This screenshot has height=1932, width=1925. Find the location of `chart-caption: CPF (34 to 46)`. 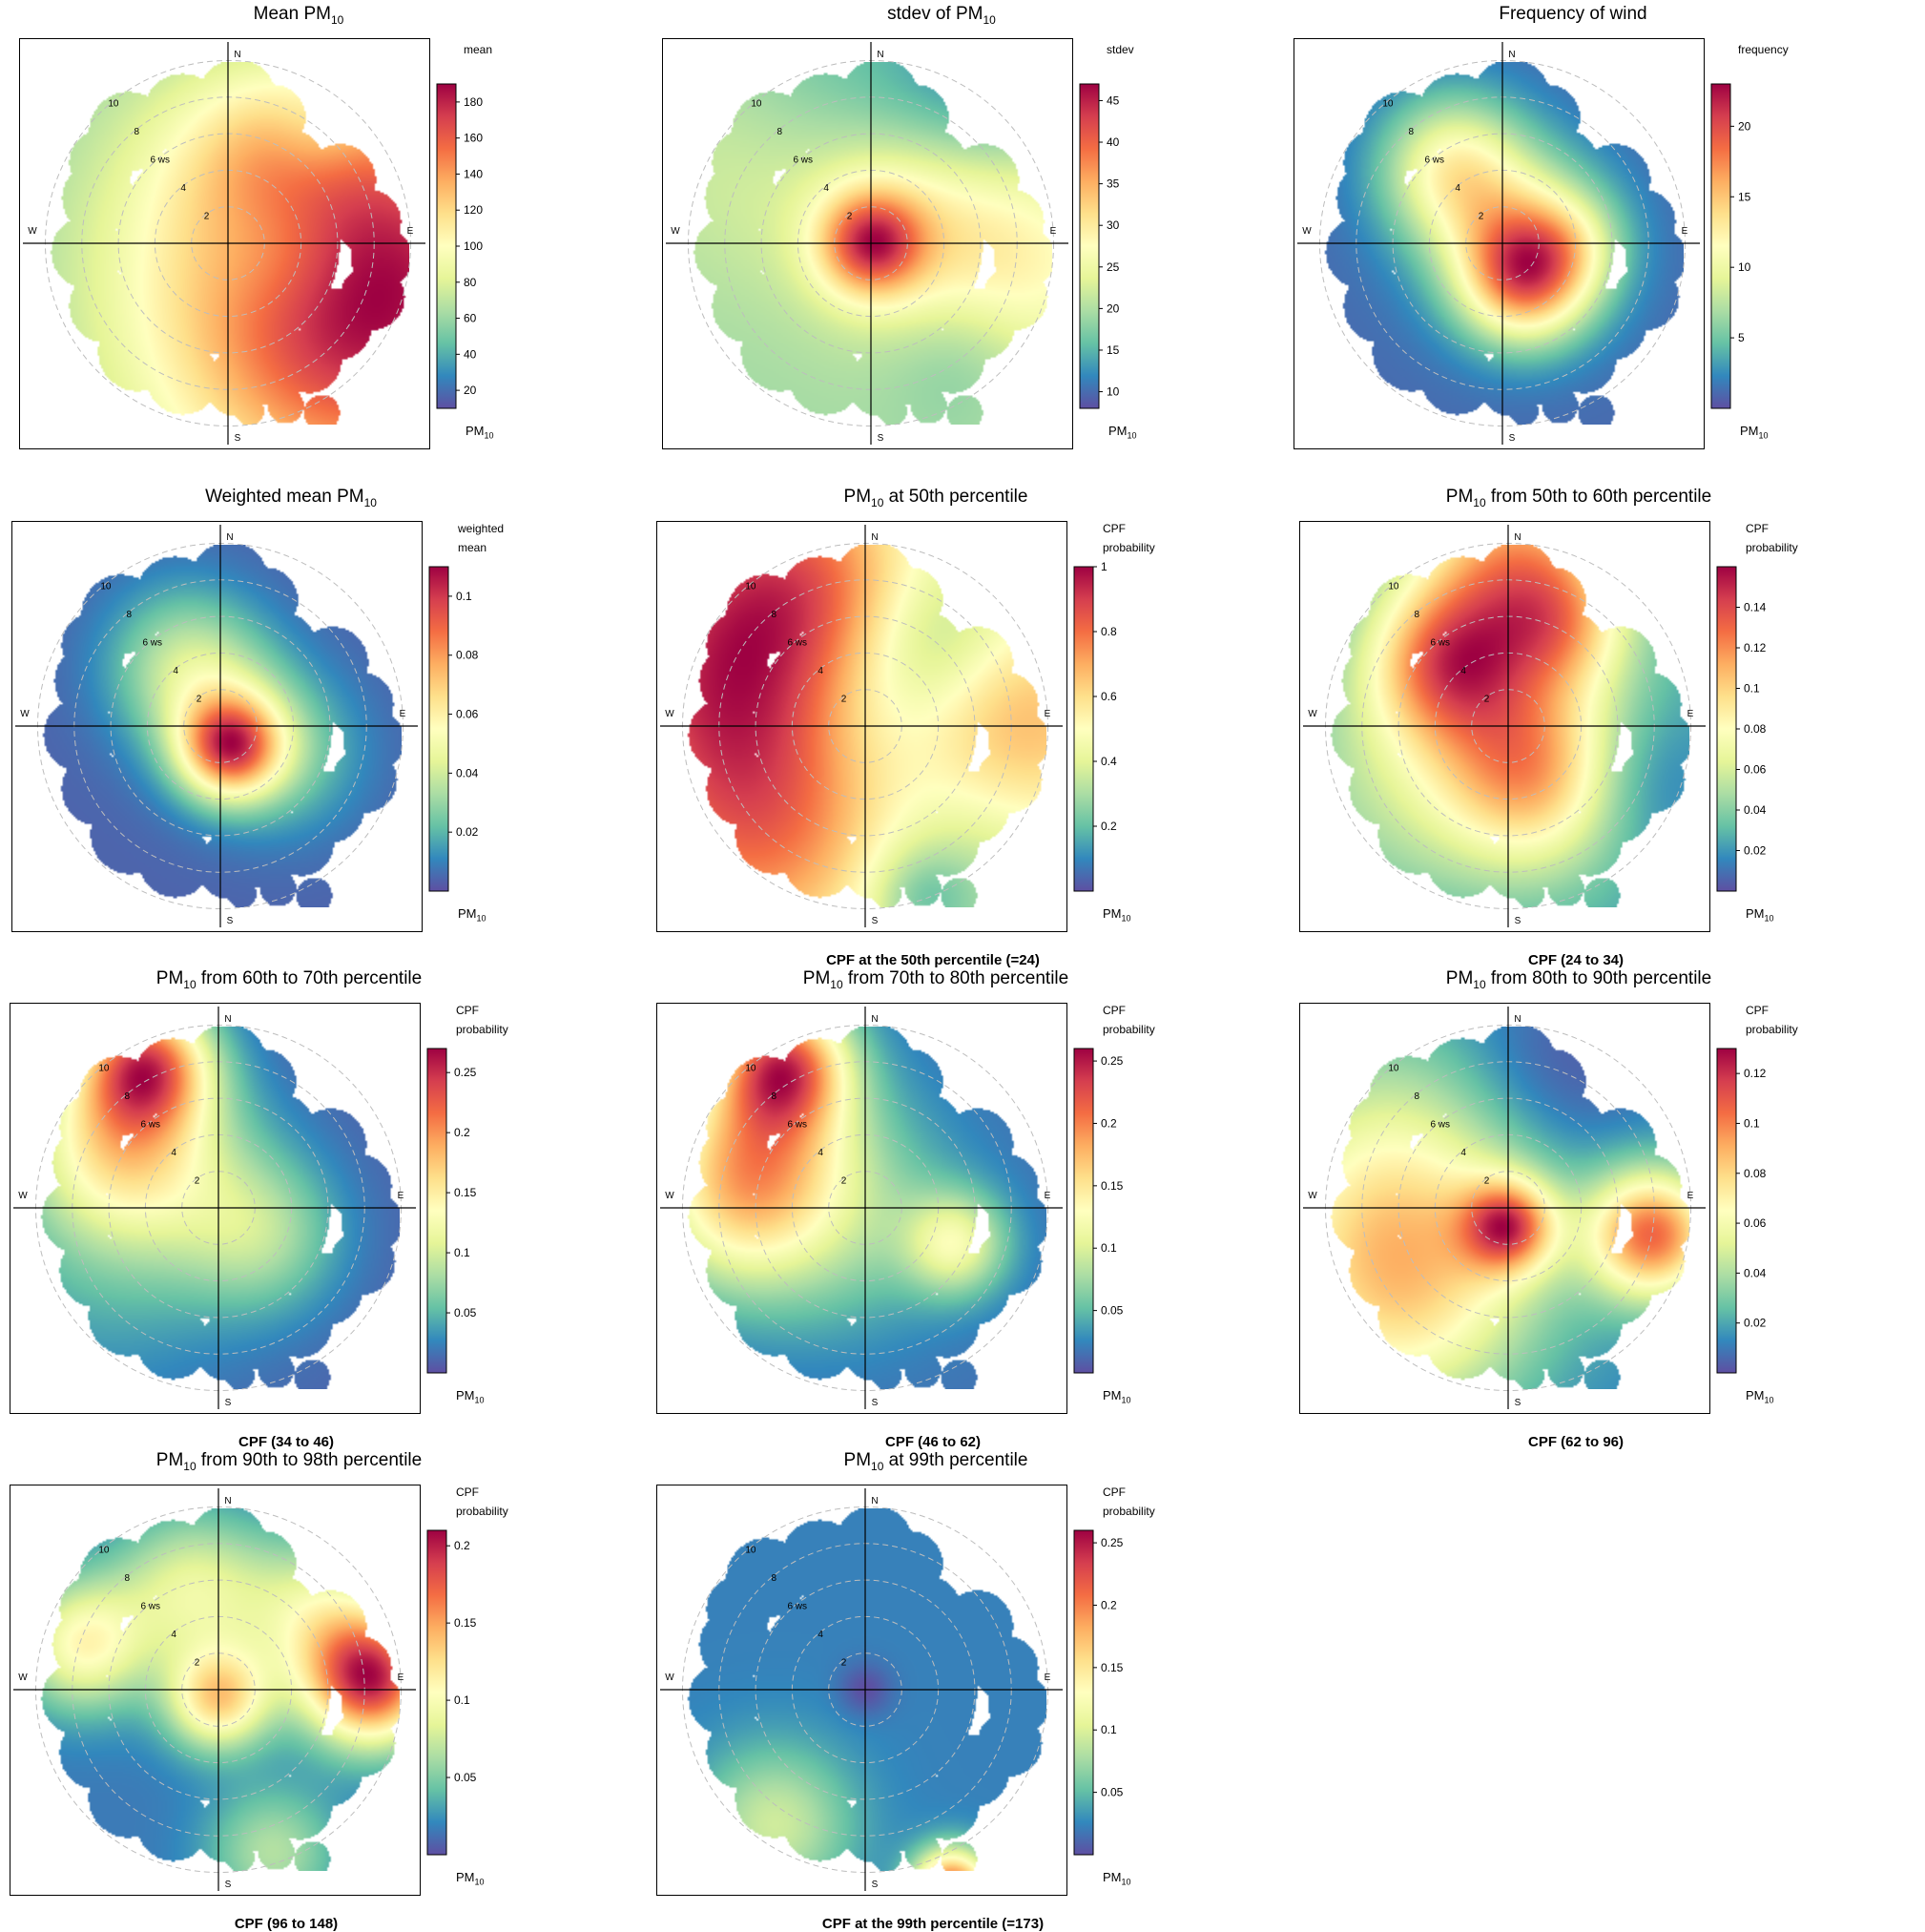

chart-caption: CPF (34 to 46) is located at coordinates (286, 1442).